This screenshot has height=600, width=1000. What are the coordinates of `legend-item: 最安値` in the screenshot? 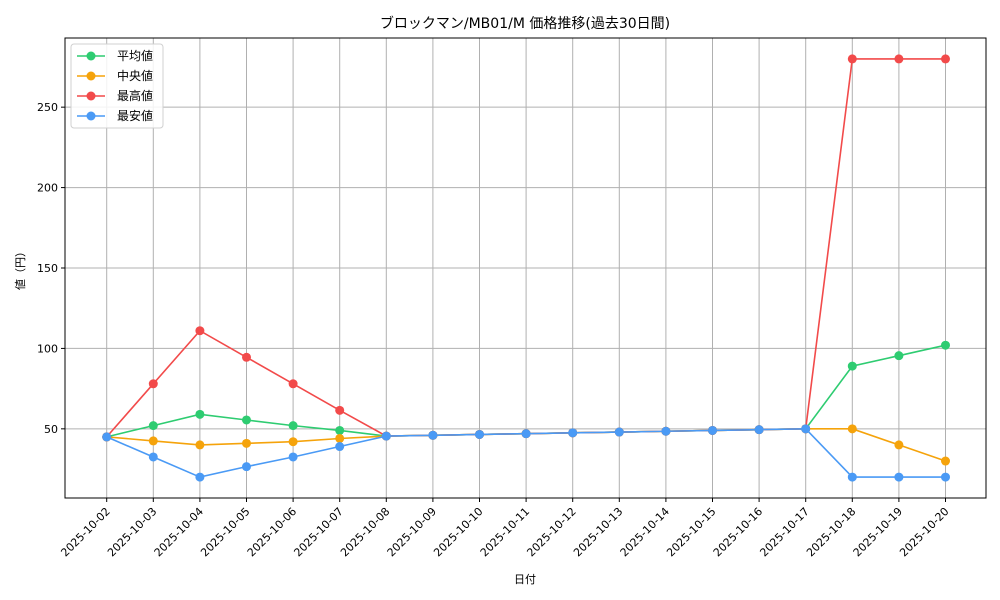 It's located at (115, 115).